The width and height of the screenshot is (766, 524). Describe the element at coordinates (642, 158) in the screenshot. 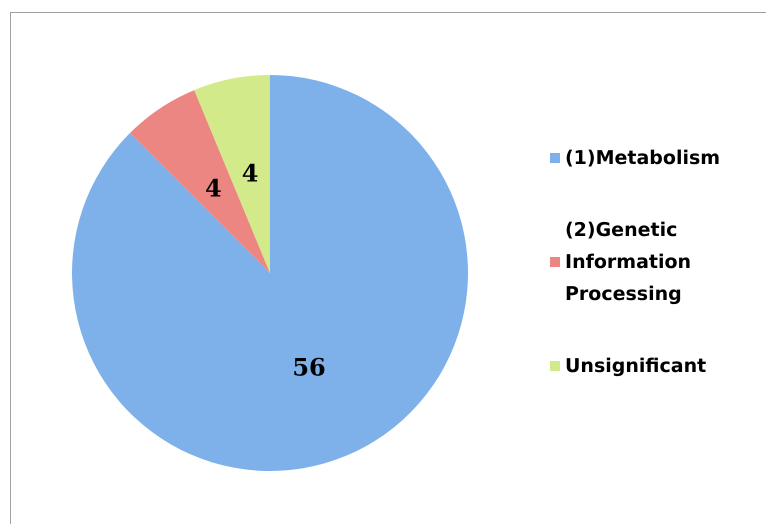

I see `legend-label: (1)Metabolism` at that location.